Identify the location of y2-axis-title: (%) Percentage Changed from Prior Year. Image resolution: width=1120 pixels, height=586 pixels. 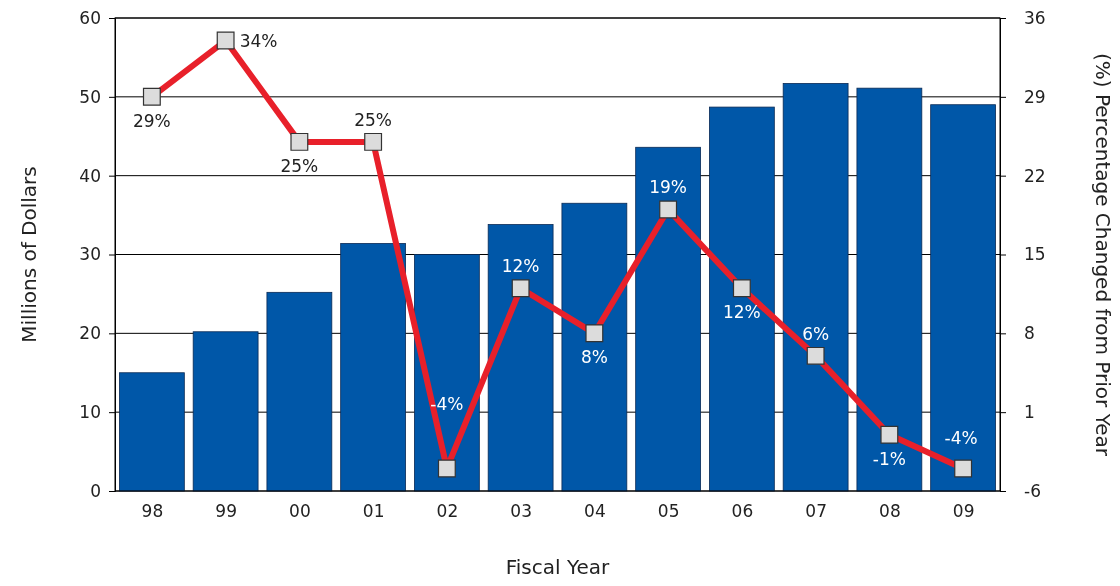
(1103, 254).